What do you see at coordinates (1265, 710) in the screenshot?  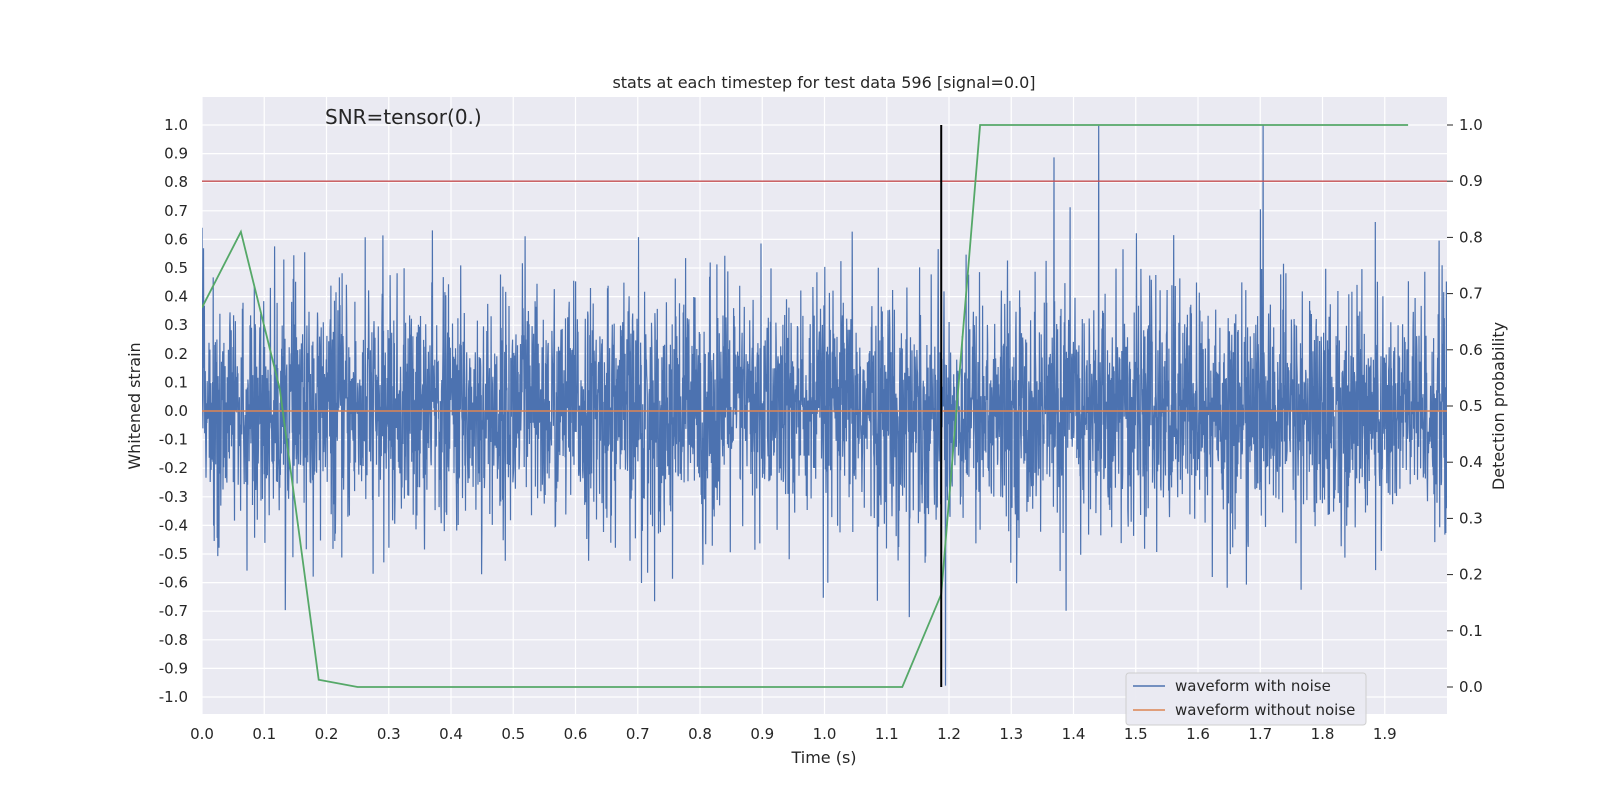 I see `legend-label-clean: waveform without noise` at bounding box center [1265, 710].